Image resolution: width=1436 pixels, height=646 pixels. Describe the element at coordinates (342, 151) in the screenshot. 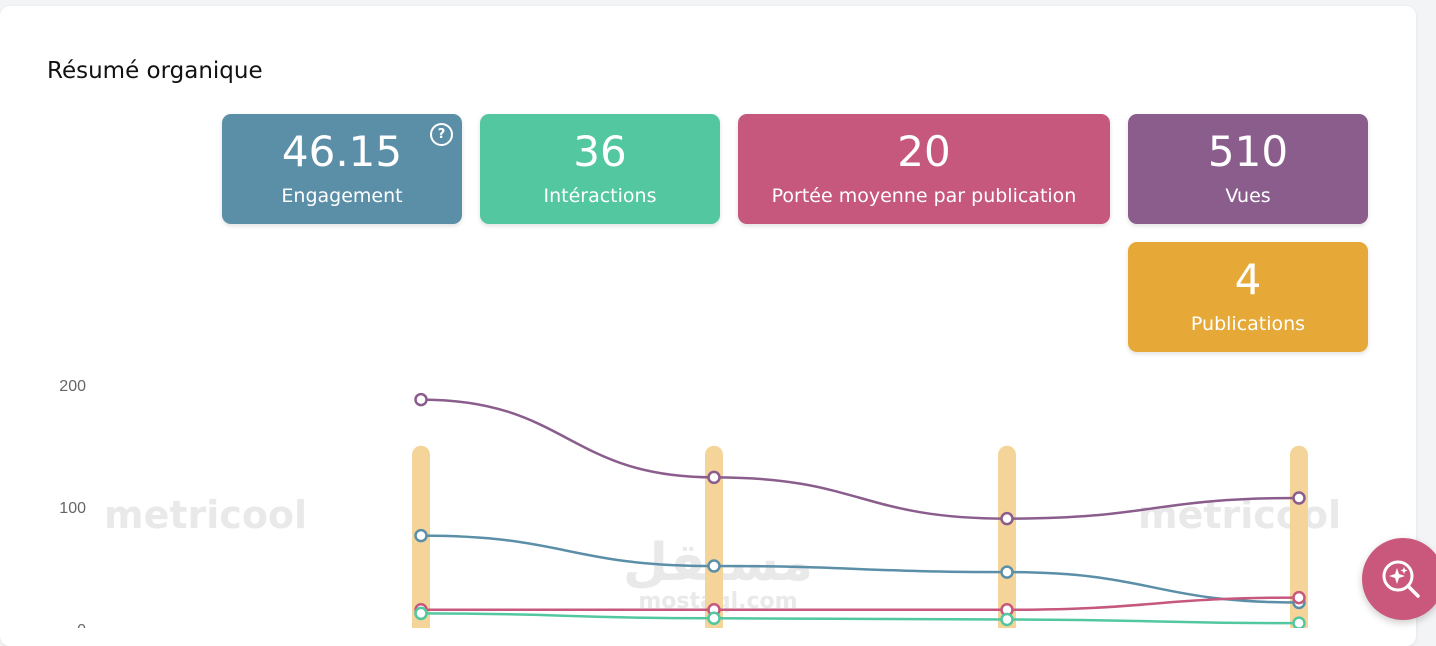

I see `kpi-engagement-value: 46.15` at that location.